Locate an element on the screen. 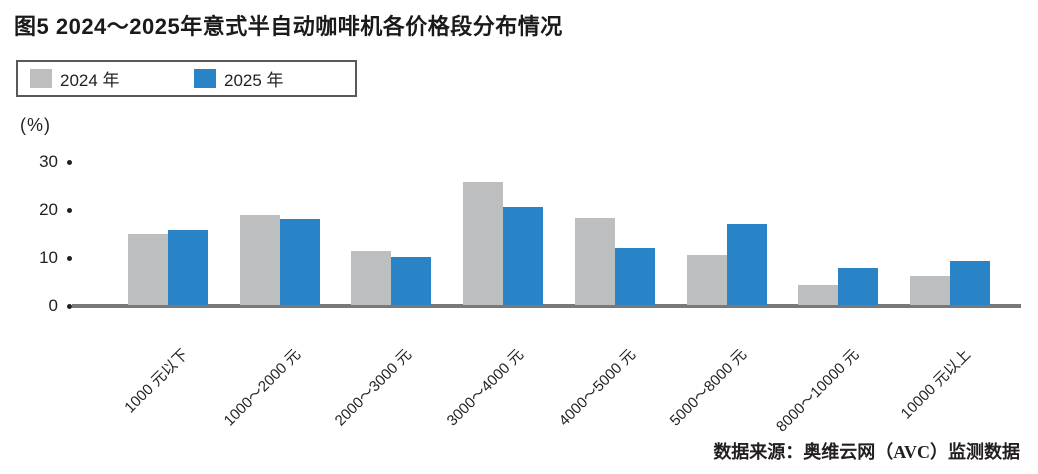 This screenshot has width=1038, height=474. x-axis-label-6: 5000～8000 元 is located at coordinates (708, 388).